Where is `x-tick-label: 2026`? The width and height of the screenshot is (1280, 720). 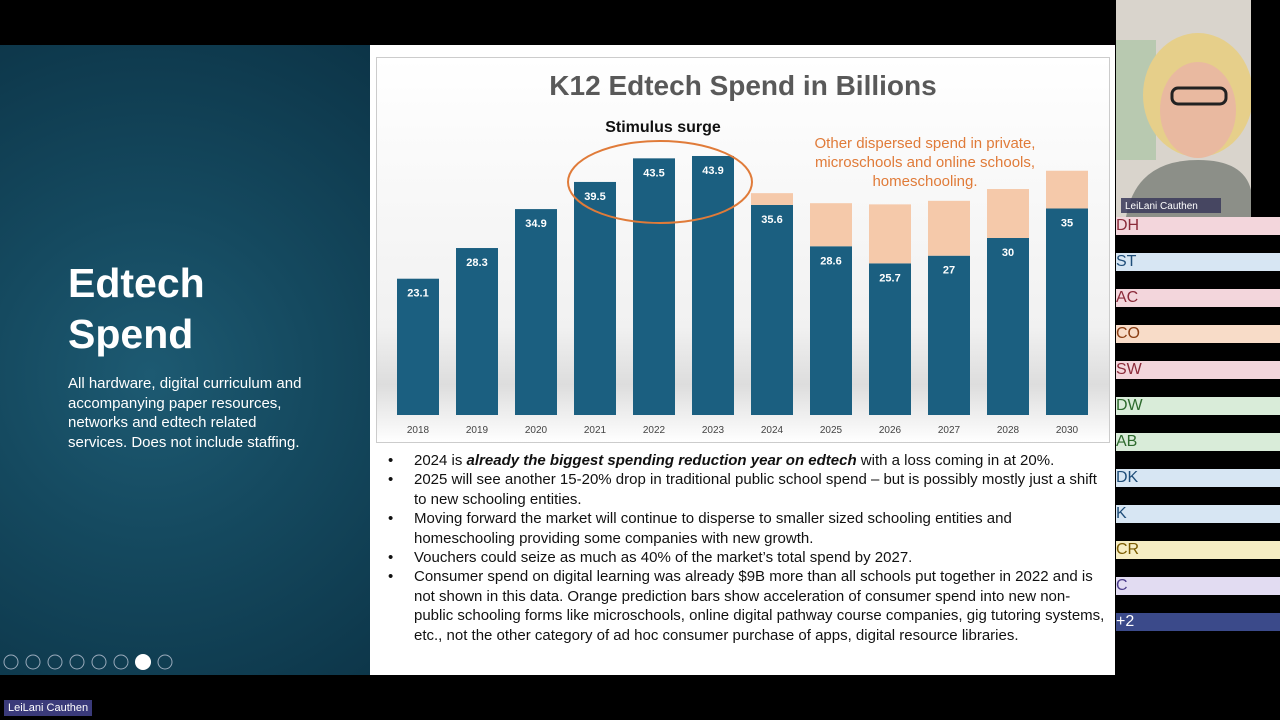 x-tick-label: 2026 is located at coordinates (890, 430).